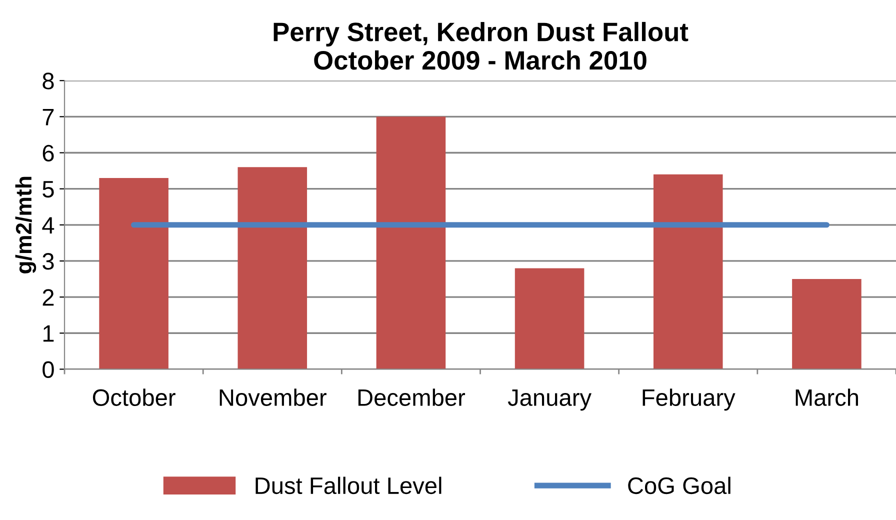 Image resolution: width=896 pixels, height=520 pixels. I want to click on y-tick-label: 8, so click(48, 81).